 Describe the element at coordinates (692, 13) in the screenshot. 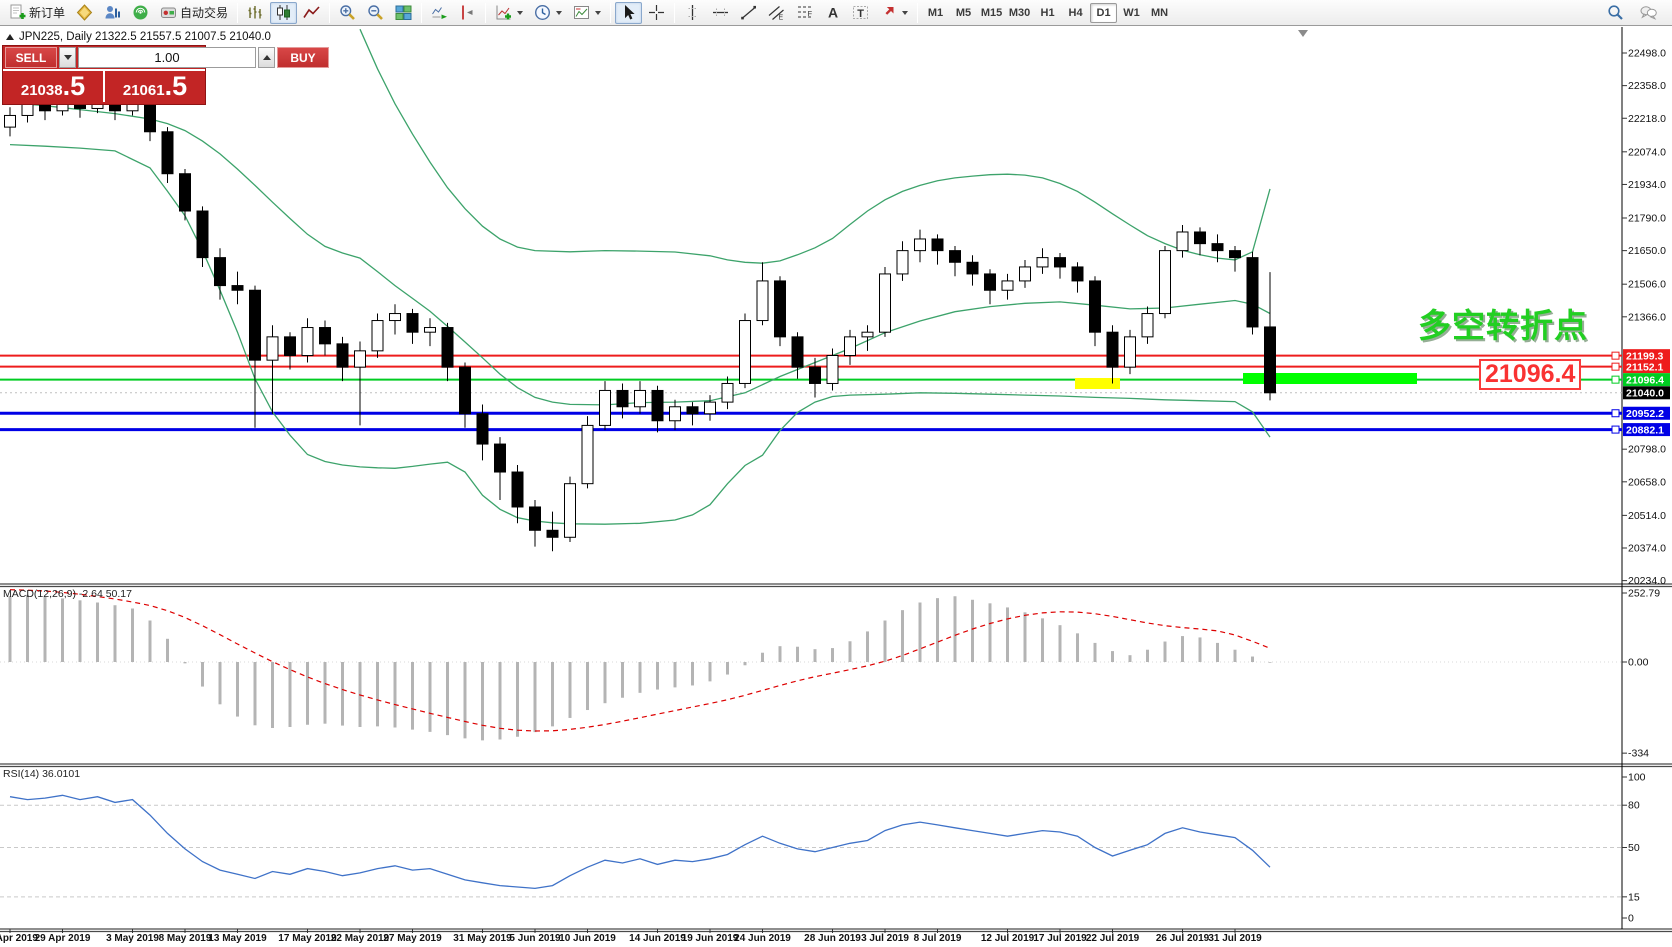

I see `toolbar-vertical-line-button` at that location.